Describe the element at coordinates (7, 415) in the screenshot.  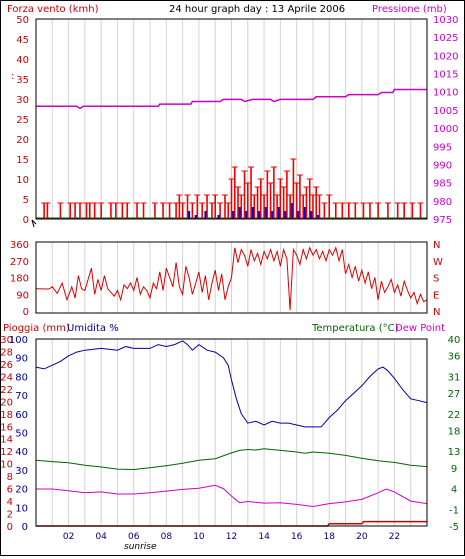
I see `rain-axis-tick: 18` at that location.